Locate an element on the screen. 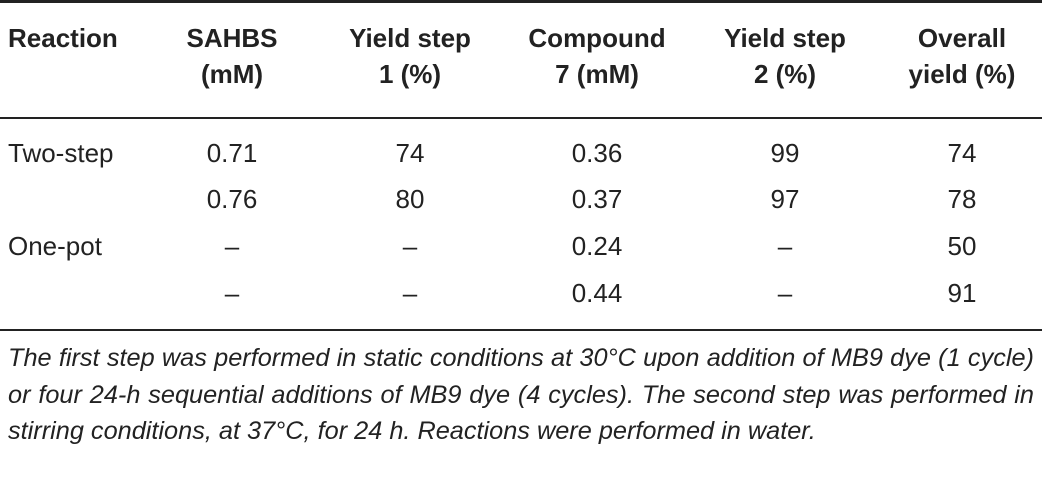 The height and width of the screenshot is (490, 1042). table-row: One-pot – – 0.24 – 50 is located at coordinates (521, 246).